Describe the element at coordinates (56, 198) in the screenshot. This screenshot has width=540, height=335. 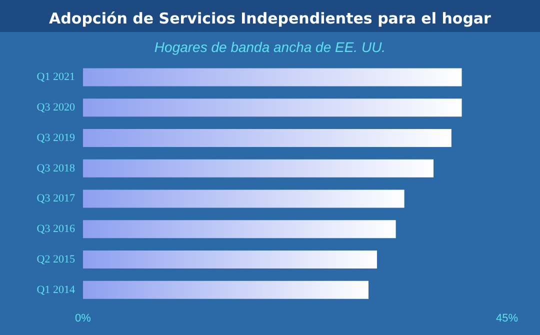
I see `y-tick-label: Q3 2017` at that location.